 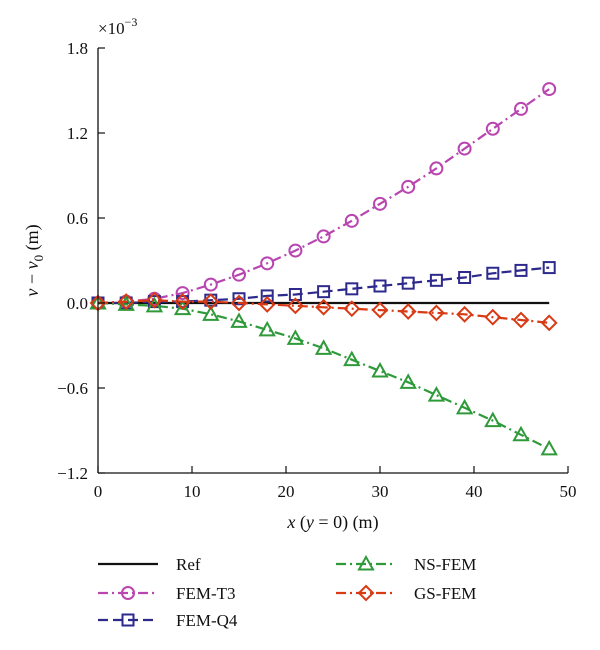 What do you see at coordinates (207, 620) in the screenshot?
I see `legend-label-fem-q4: FEM-Q4` at bounding box center [207, 620].